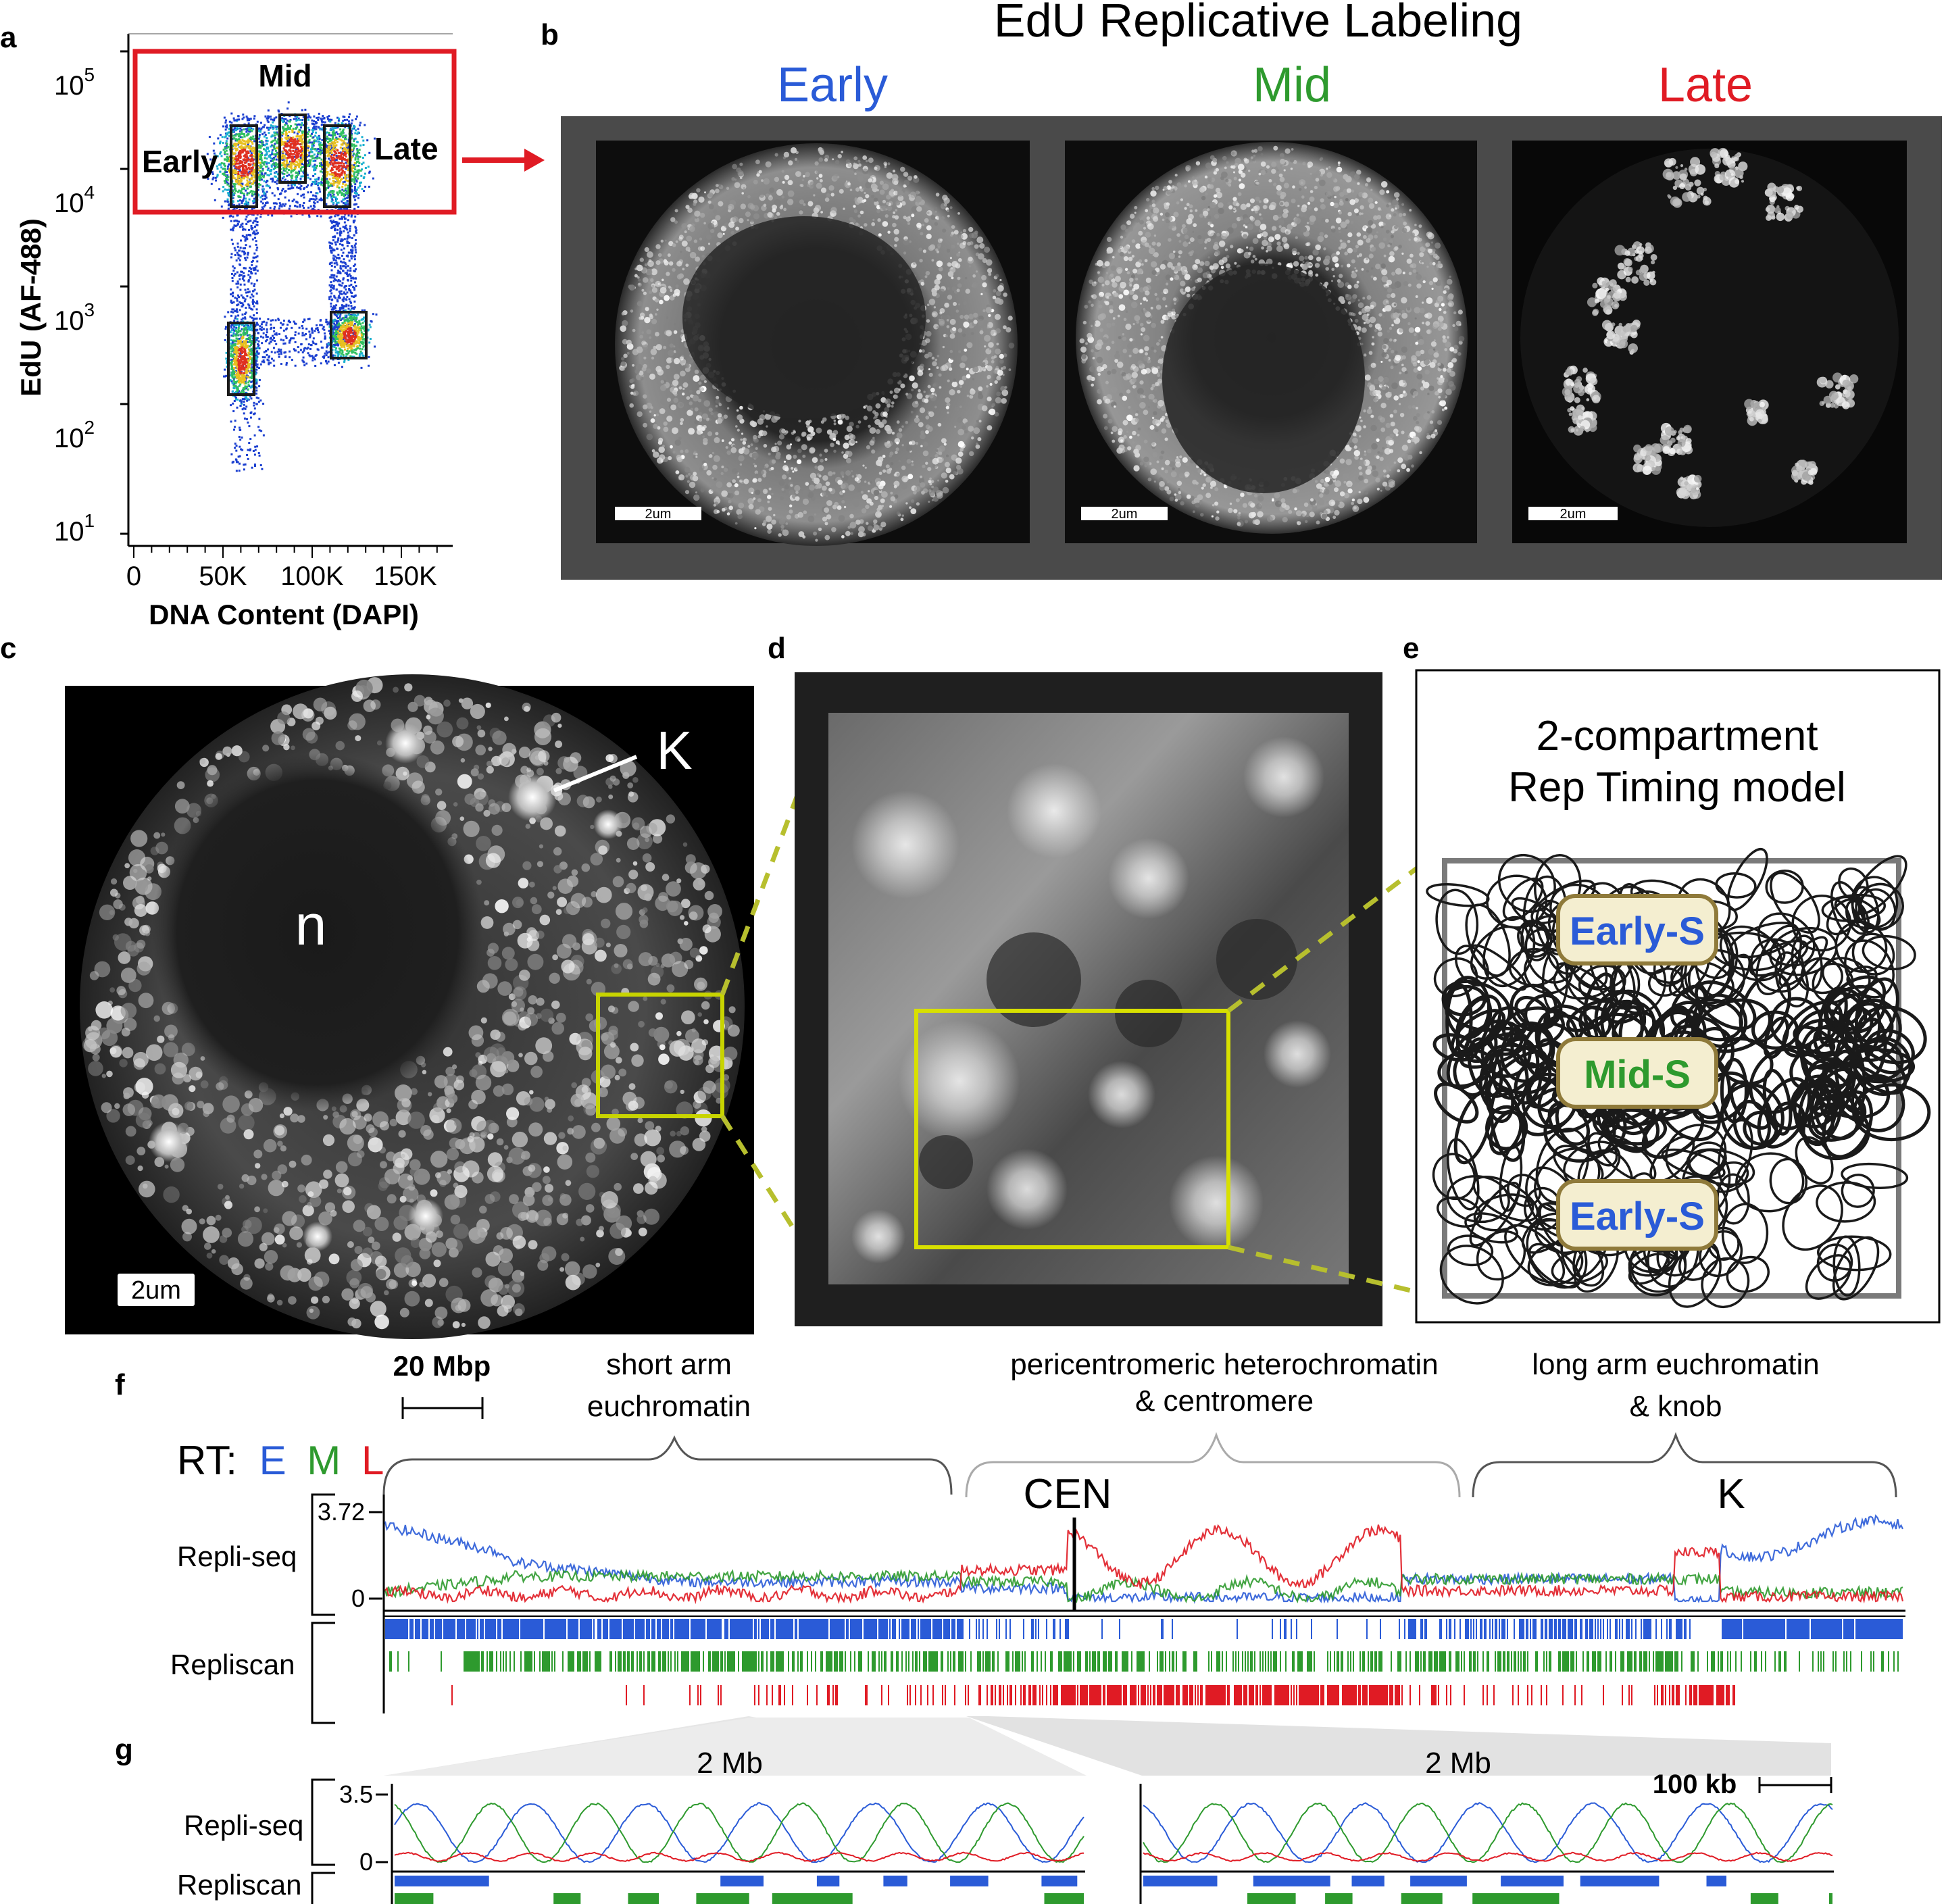 This screenshot has width=1946, height=1904. I want to click on c-to-d-guide-top, so click(775, 853).